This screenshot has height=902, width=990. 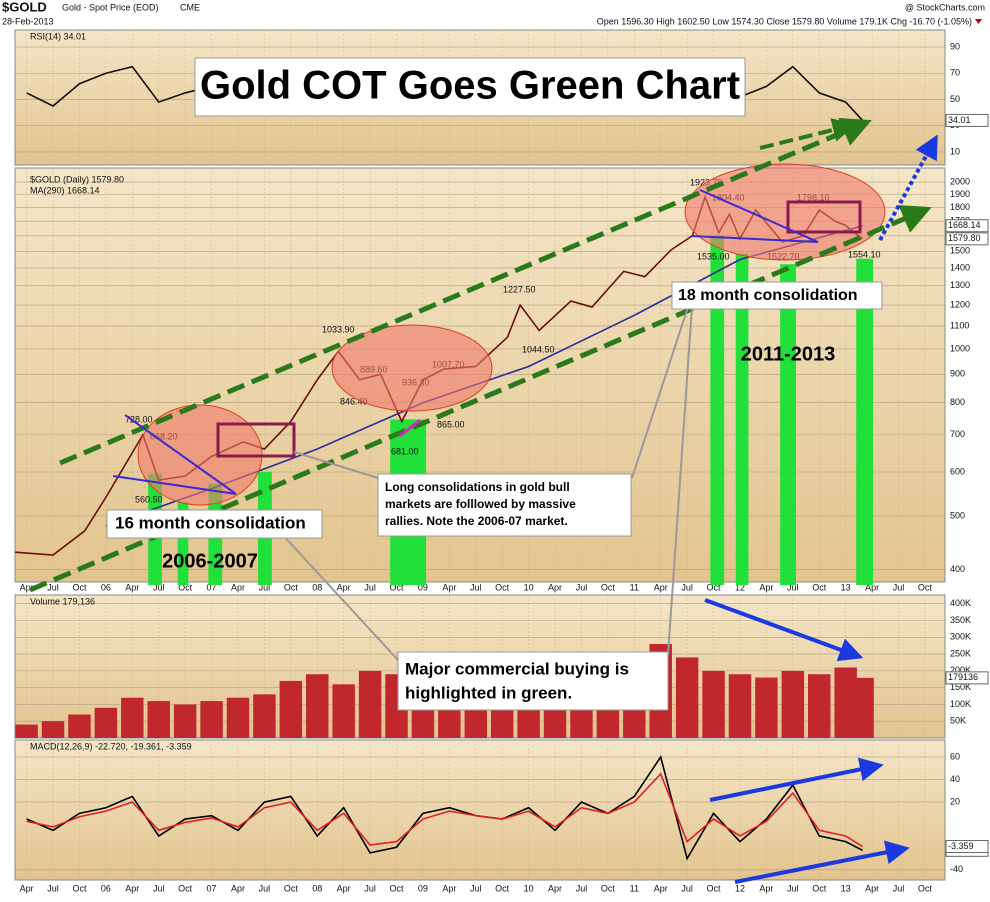 What do you see at coordinates (958, 721) in the screenshot?
I see `y-tick-label: 50K` at bounding box center [958, 721].